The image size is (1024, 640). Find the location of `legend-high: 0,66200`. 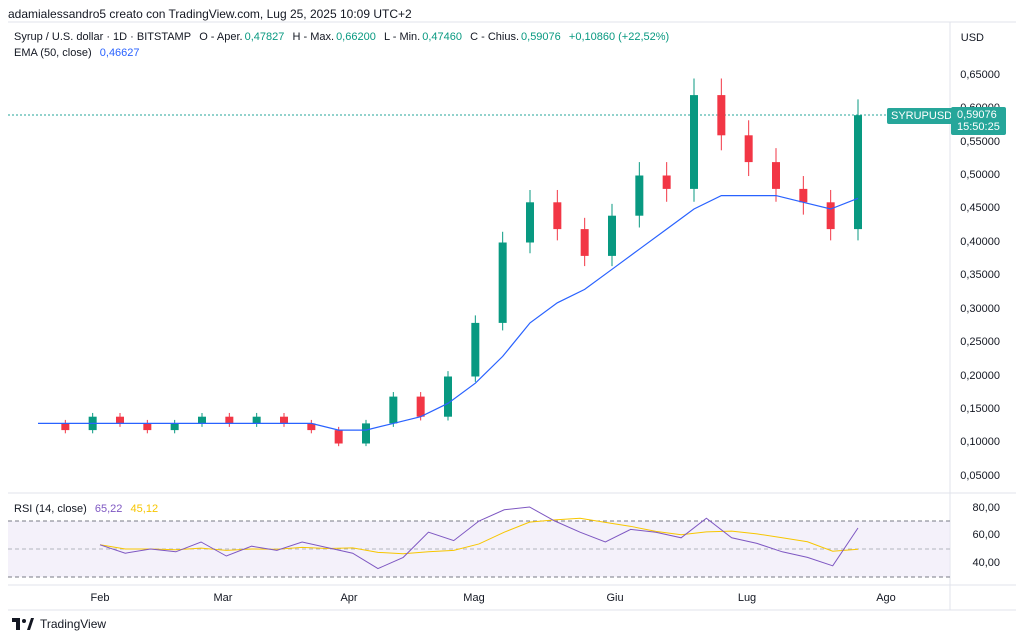

legend-high: 0,66200 is located at coordinates (356, 37).